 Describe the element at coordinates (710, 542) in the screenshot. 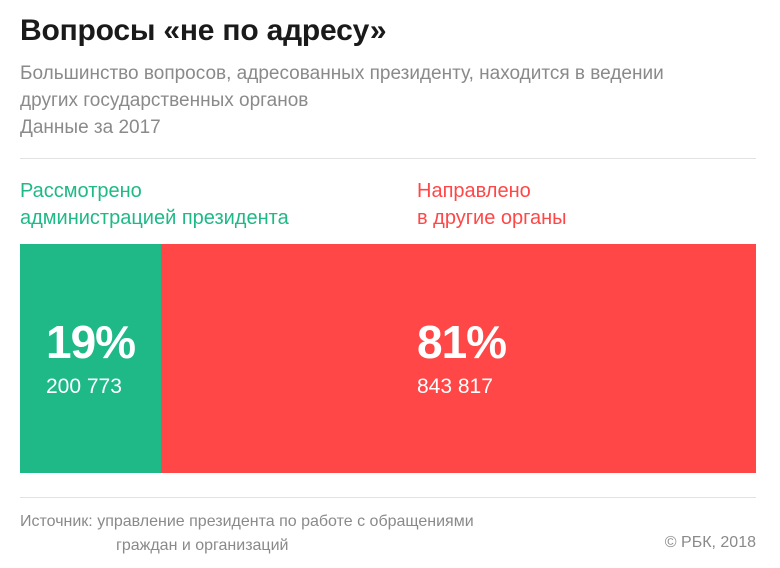

I see `copyright: © РБК, 2018` at that location.